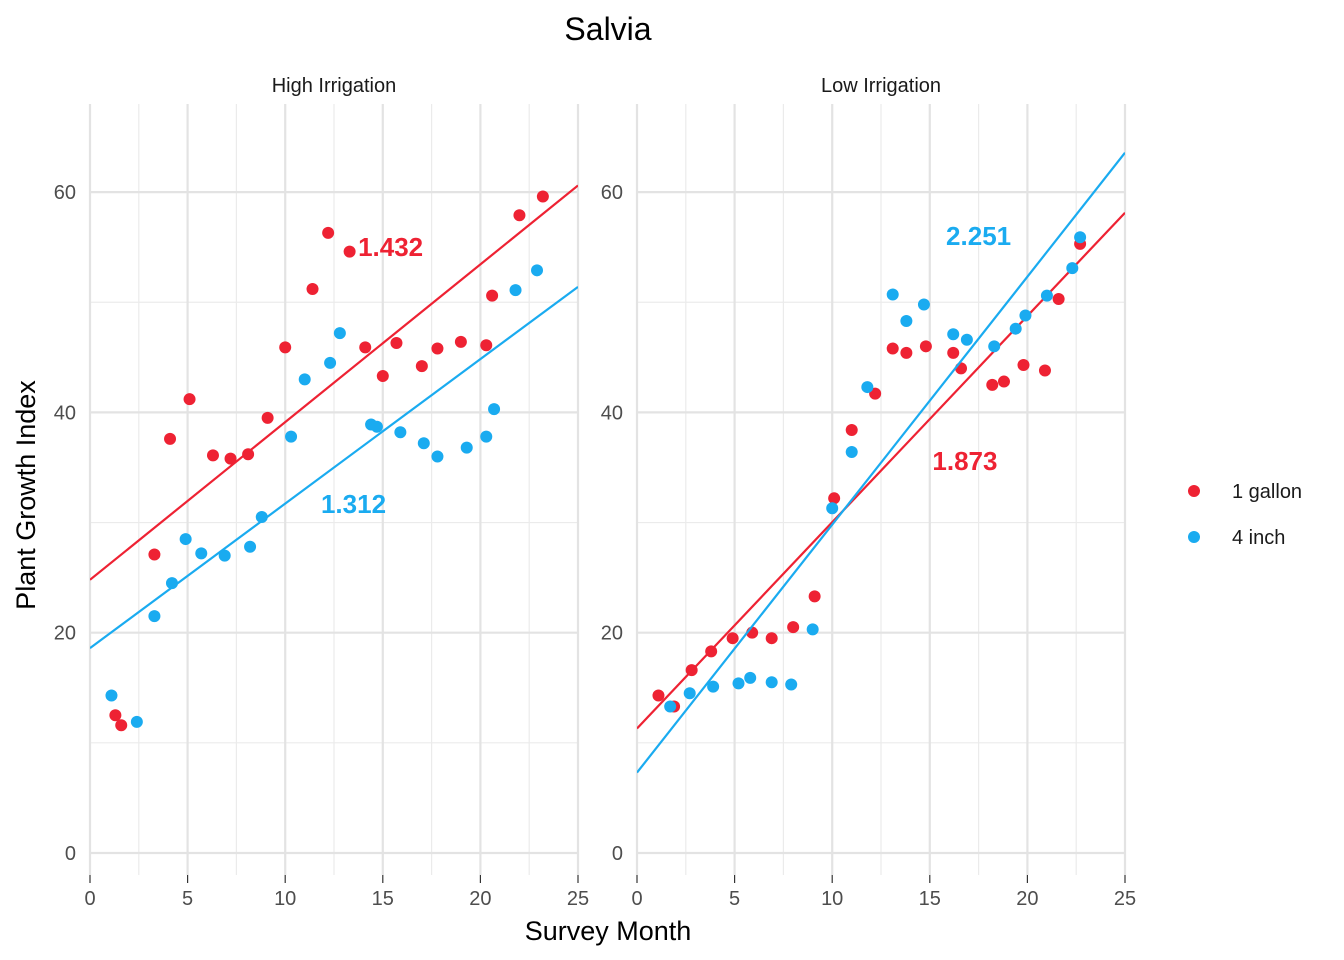 The width and height of the screenshot is (1344, 960). What do you see at coordinates (390, 247) in the screenshot?
I see `slope-label: 1.432` at bounding box center [390, 247].